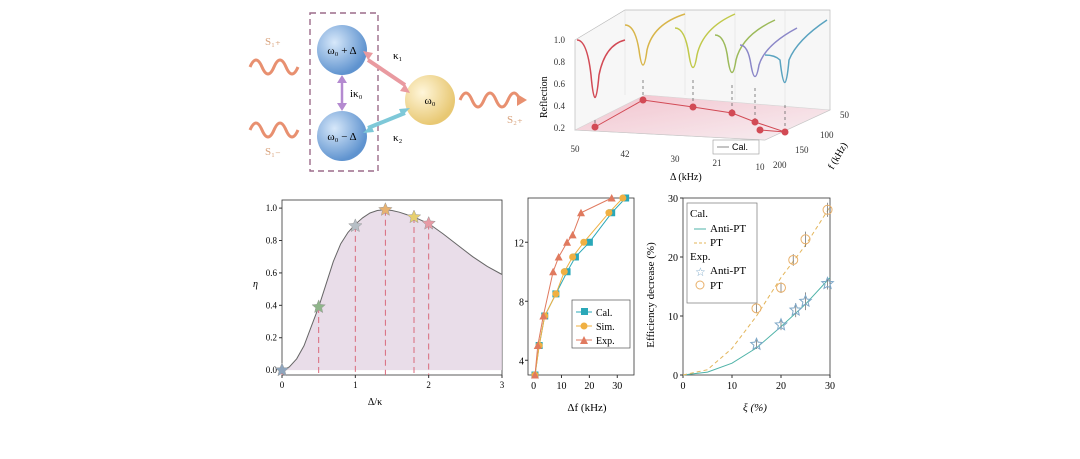 The width and height of the screenshot is (1080, 459). What do you see at coordinates (271, 338) in the screenshot?
I see `eta-ytick-1: 0.2` at bounding box center [271, 338].